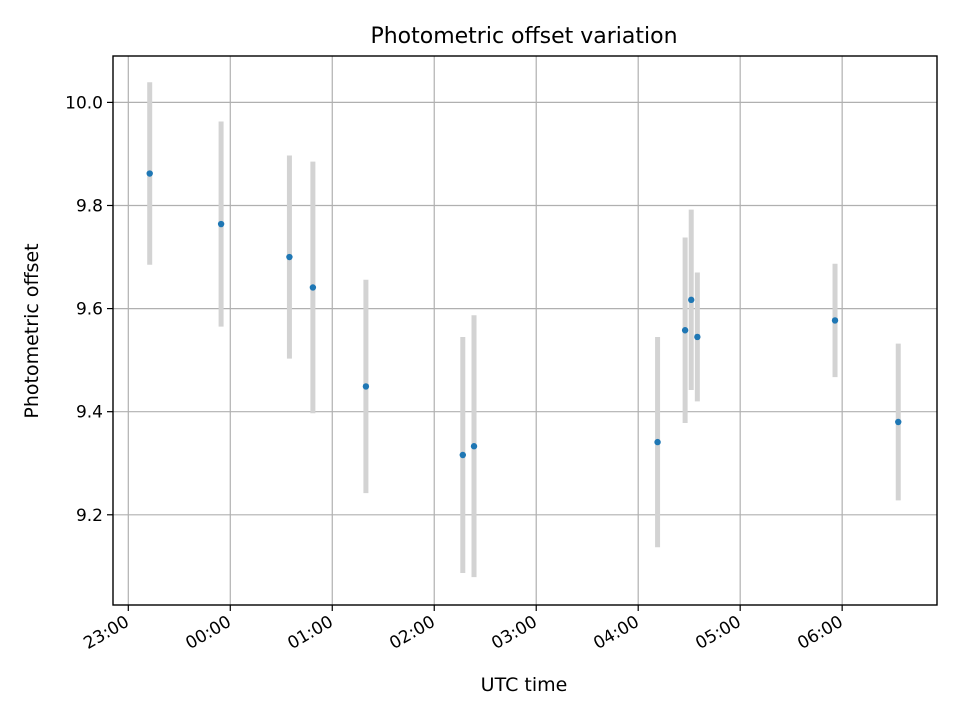  What do you see at coordinates (310, 633) in the screenshot?
I see `x-tick-label: 01:00` at bounding box center [310, 633].